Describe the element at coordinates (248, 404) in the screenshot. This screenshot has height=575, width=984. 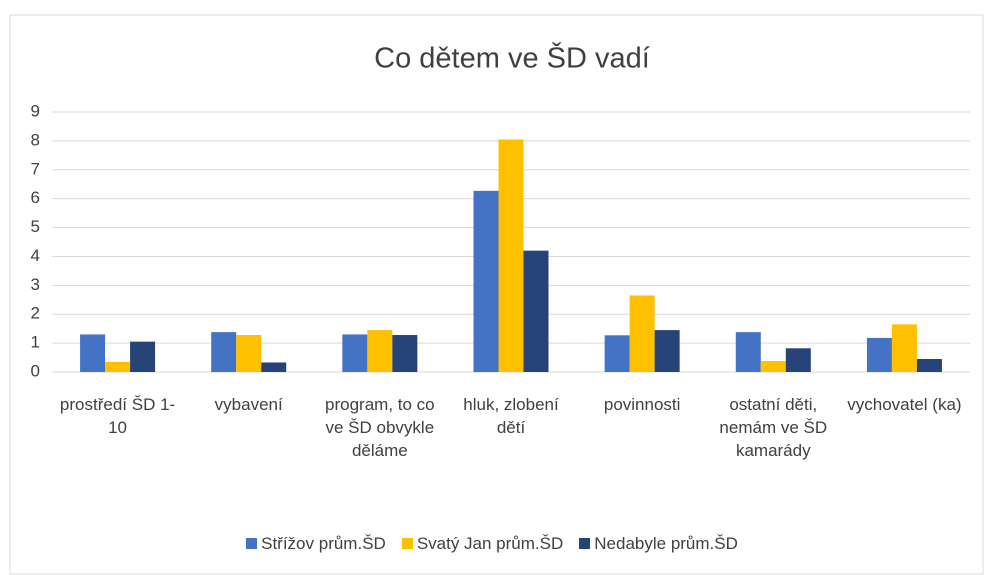
I see `x-tick-label: vybavení` at that location.